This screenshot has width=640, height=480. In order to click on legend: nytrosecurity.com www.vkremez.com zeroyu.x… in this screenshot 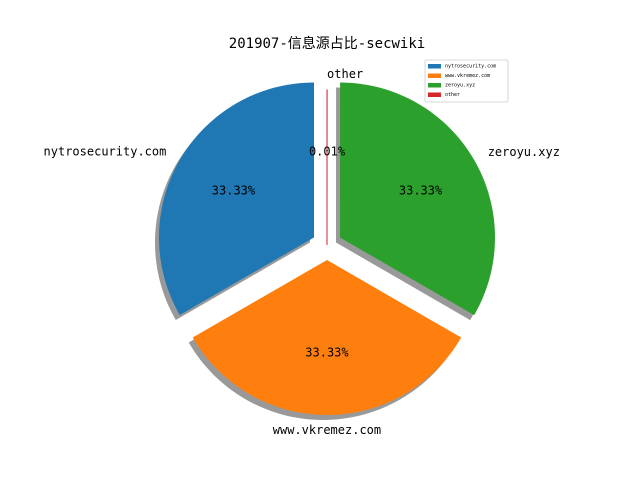, I will do `click(466, 81)`.